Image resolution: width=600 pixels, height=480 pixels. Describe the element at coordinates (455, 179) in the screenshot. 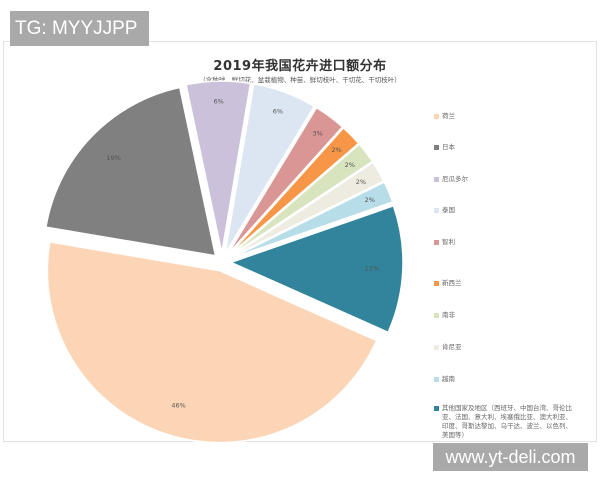

I see `legend-label: 厄瓜多尔` at that location.